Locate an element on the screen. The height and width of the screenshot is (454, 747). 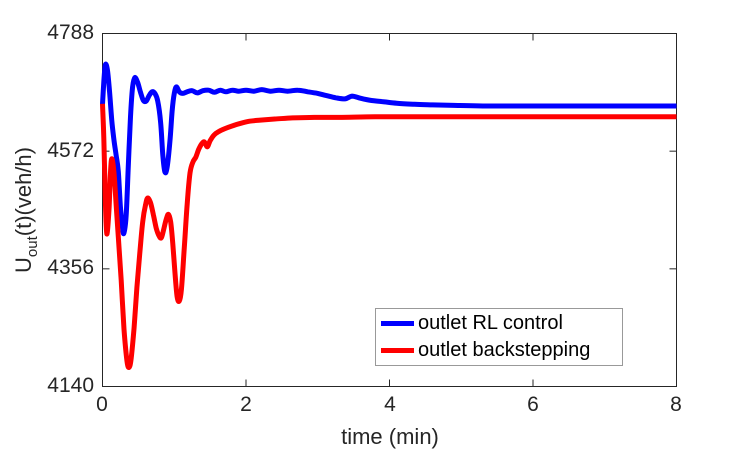
legend-item-backstepping: outlet backstepping is located at coordinates (499, 350).